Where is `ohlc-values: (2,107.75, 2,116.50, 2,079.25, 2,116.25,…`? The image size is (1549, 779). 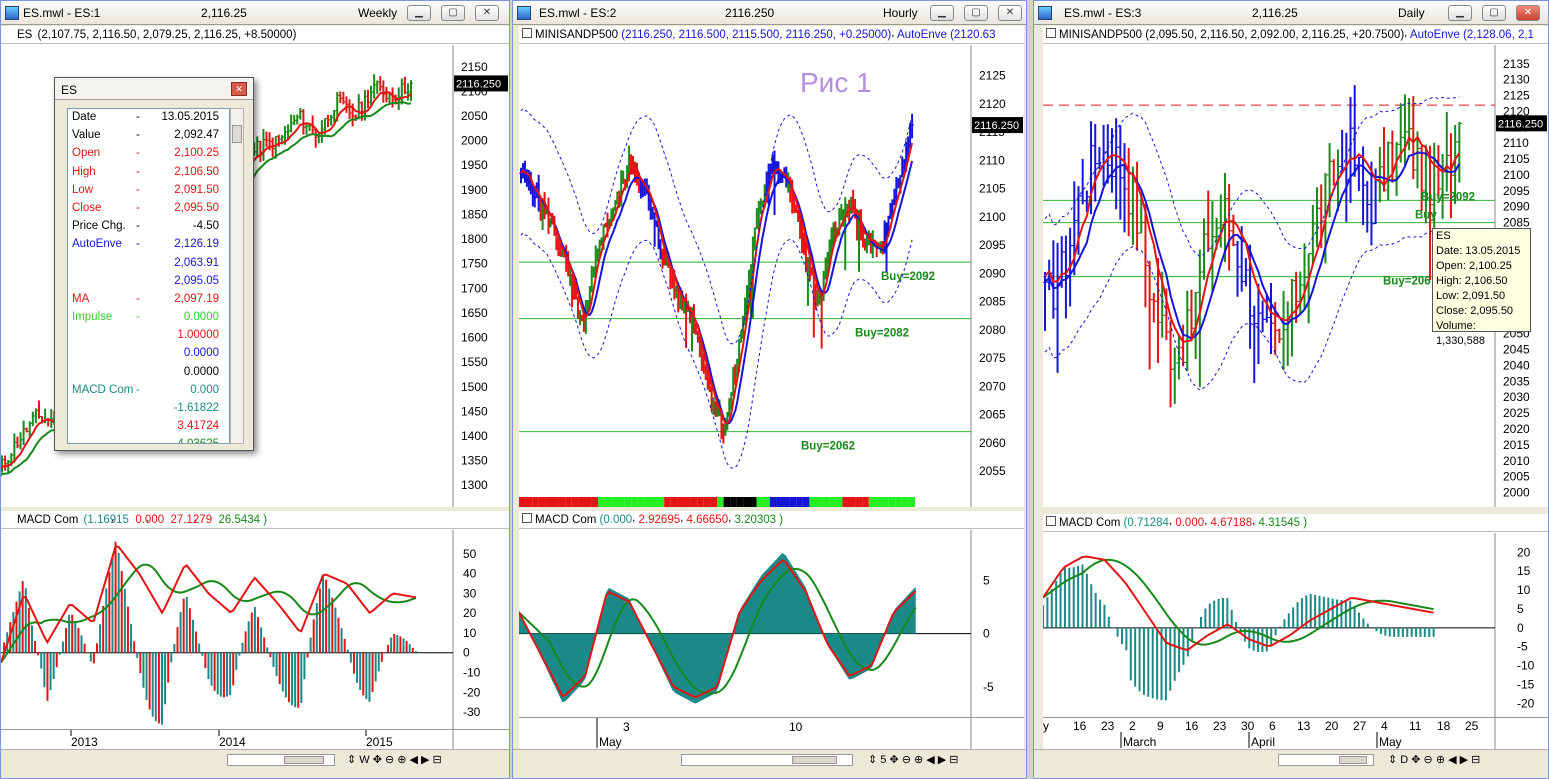
ohlc-values: (2,107.75, 2,116.50, 2,079.25, 2,116.25,… is located at coordinates (167, 35).